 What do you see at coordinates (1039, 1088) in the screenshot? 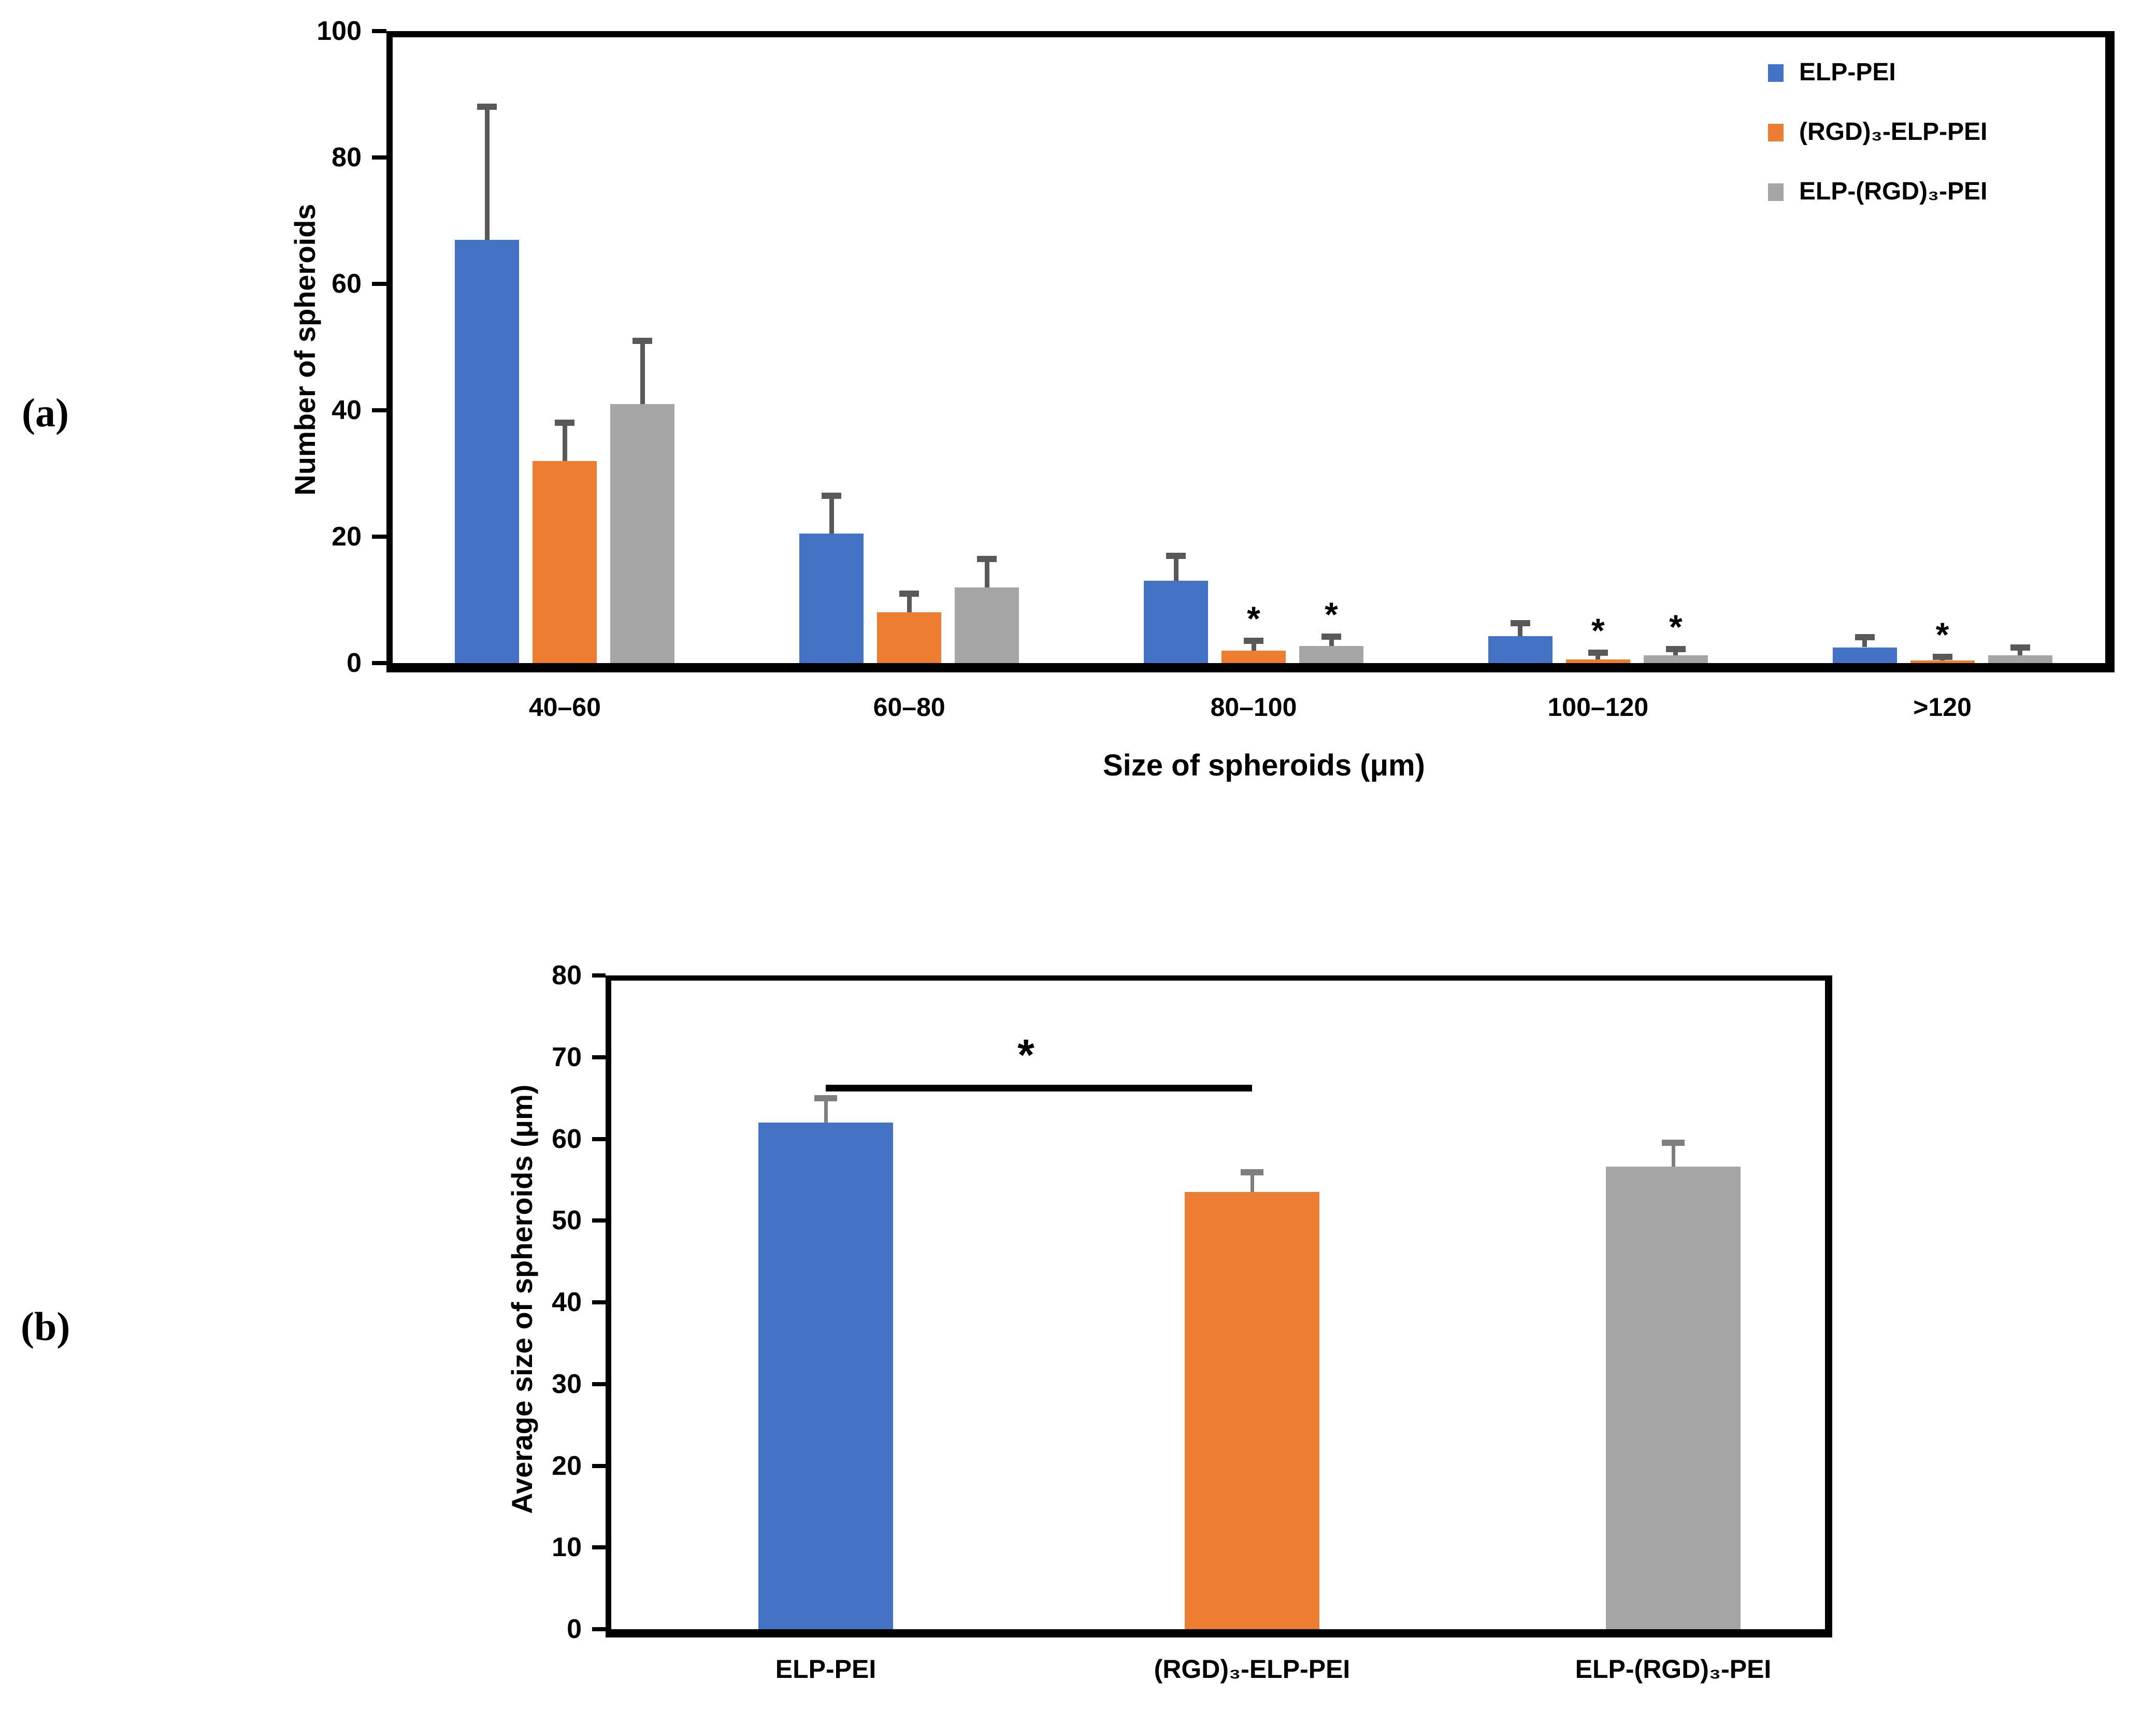
I see `significance-line` at bounding box center [1039, 1088].